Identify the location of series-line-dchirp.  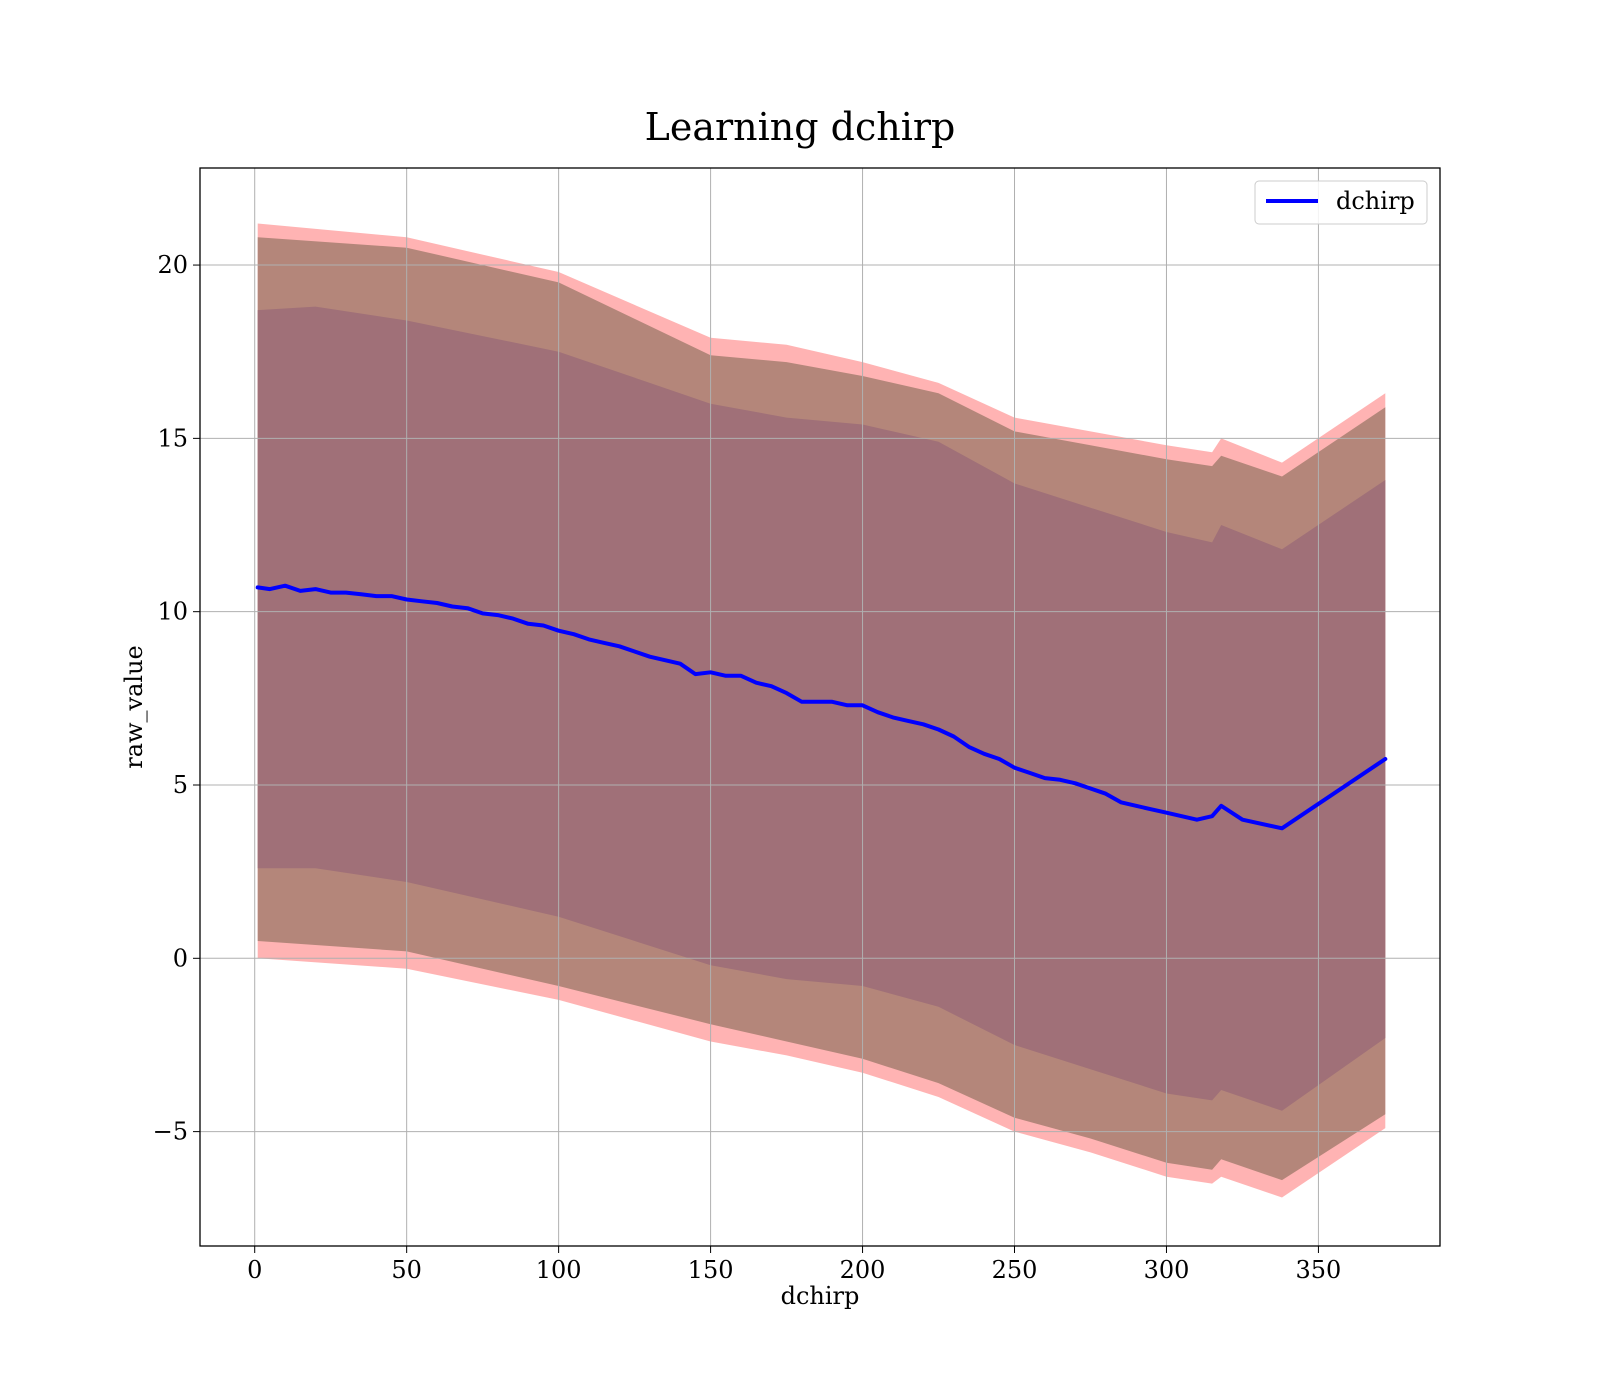
(821, 707).